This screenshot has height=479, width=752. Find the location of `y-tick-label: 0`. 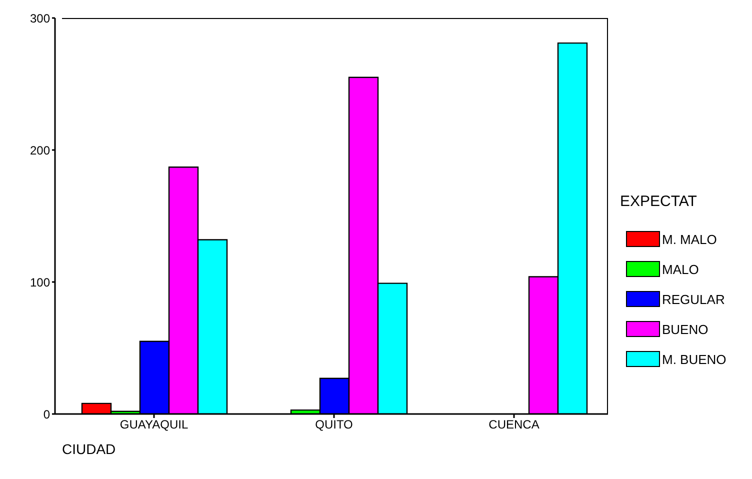

y-tick-label: 0 is located at coordinates (46, 414).